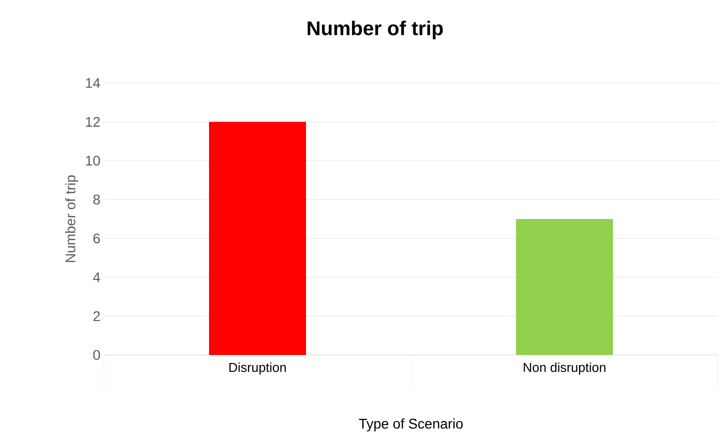 This screenshot has height=442, width=727. I want to click on y-tick-label: 0, so click(96, 355).